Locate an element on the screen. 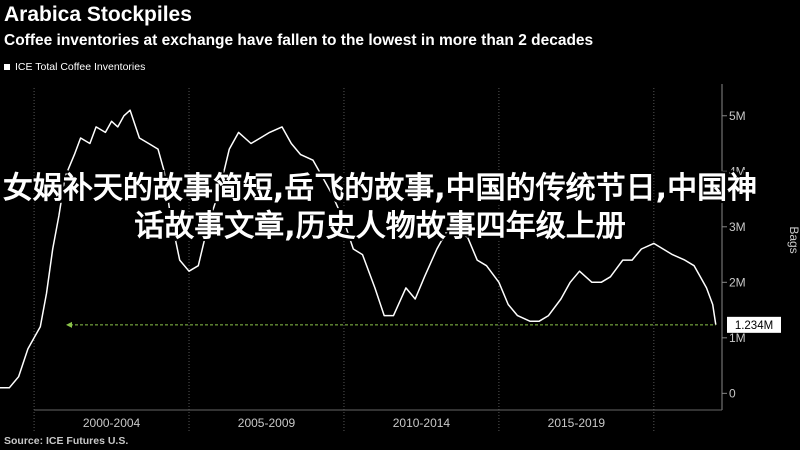 The height and width of the screenshot is (450, 800). y-tick-label: 5M is located at coordinates (737, 116).